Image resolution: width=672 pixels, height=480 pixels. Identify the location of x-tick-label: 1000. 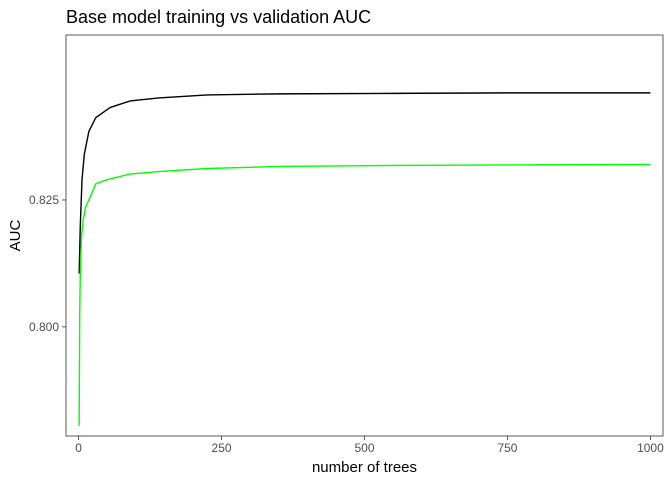
(650, 448).